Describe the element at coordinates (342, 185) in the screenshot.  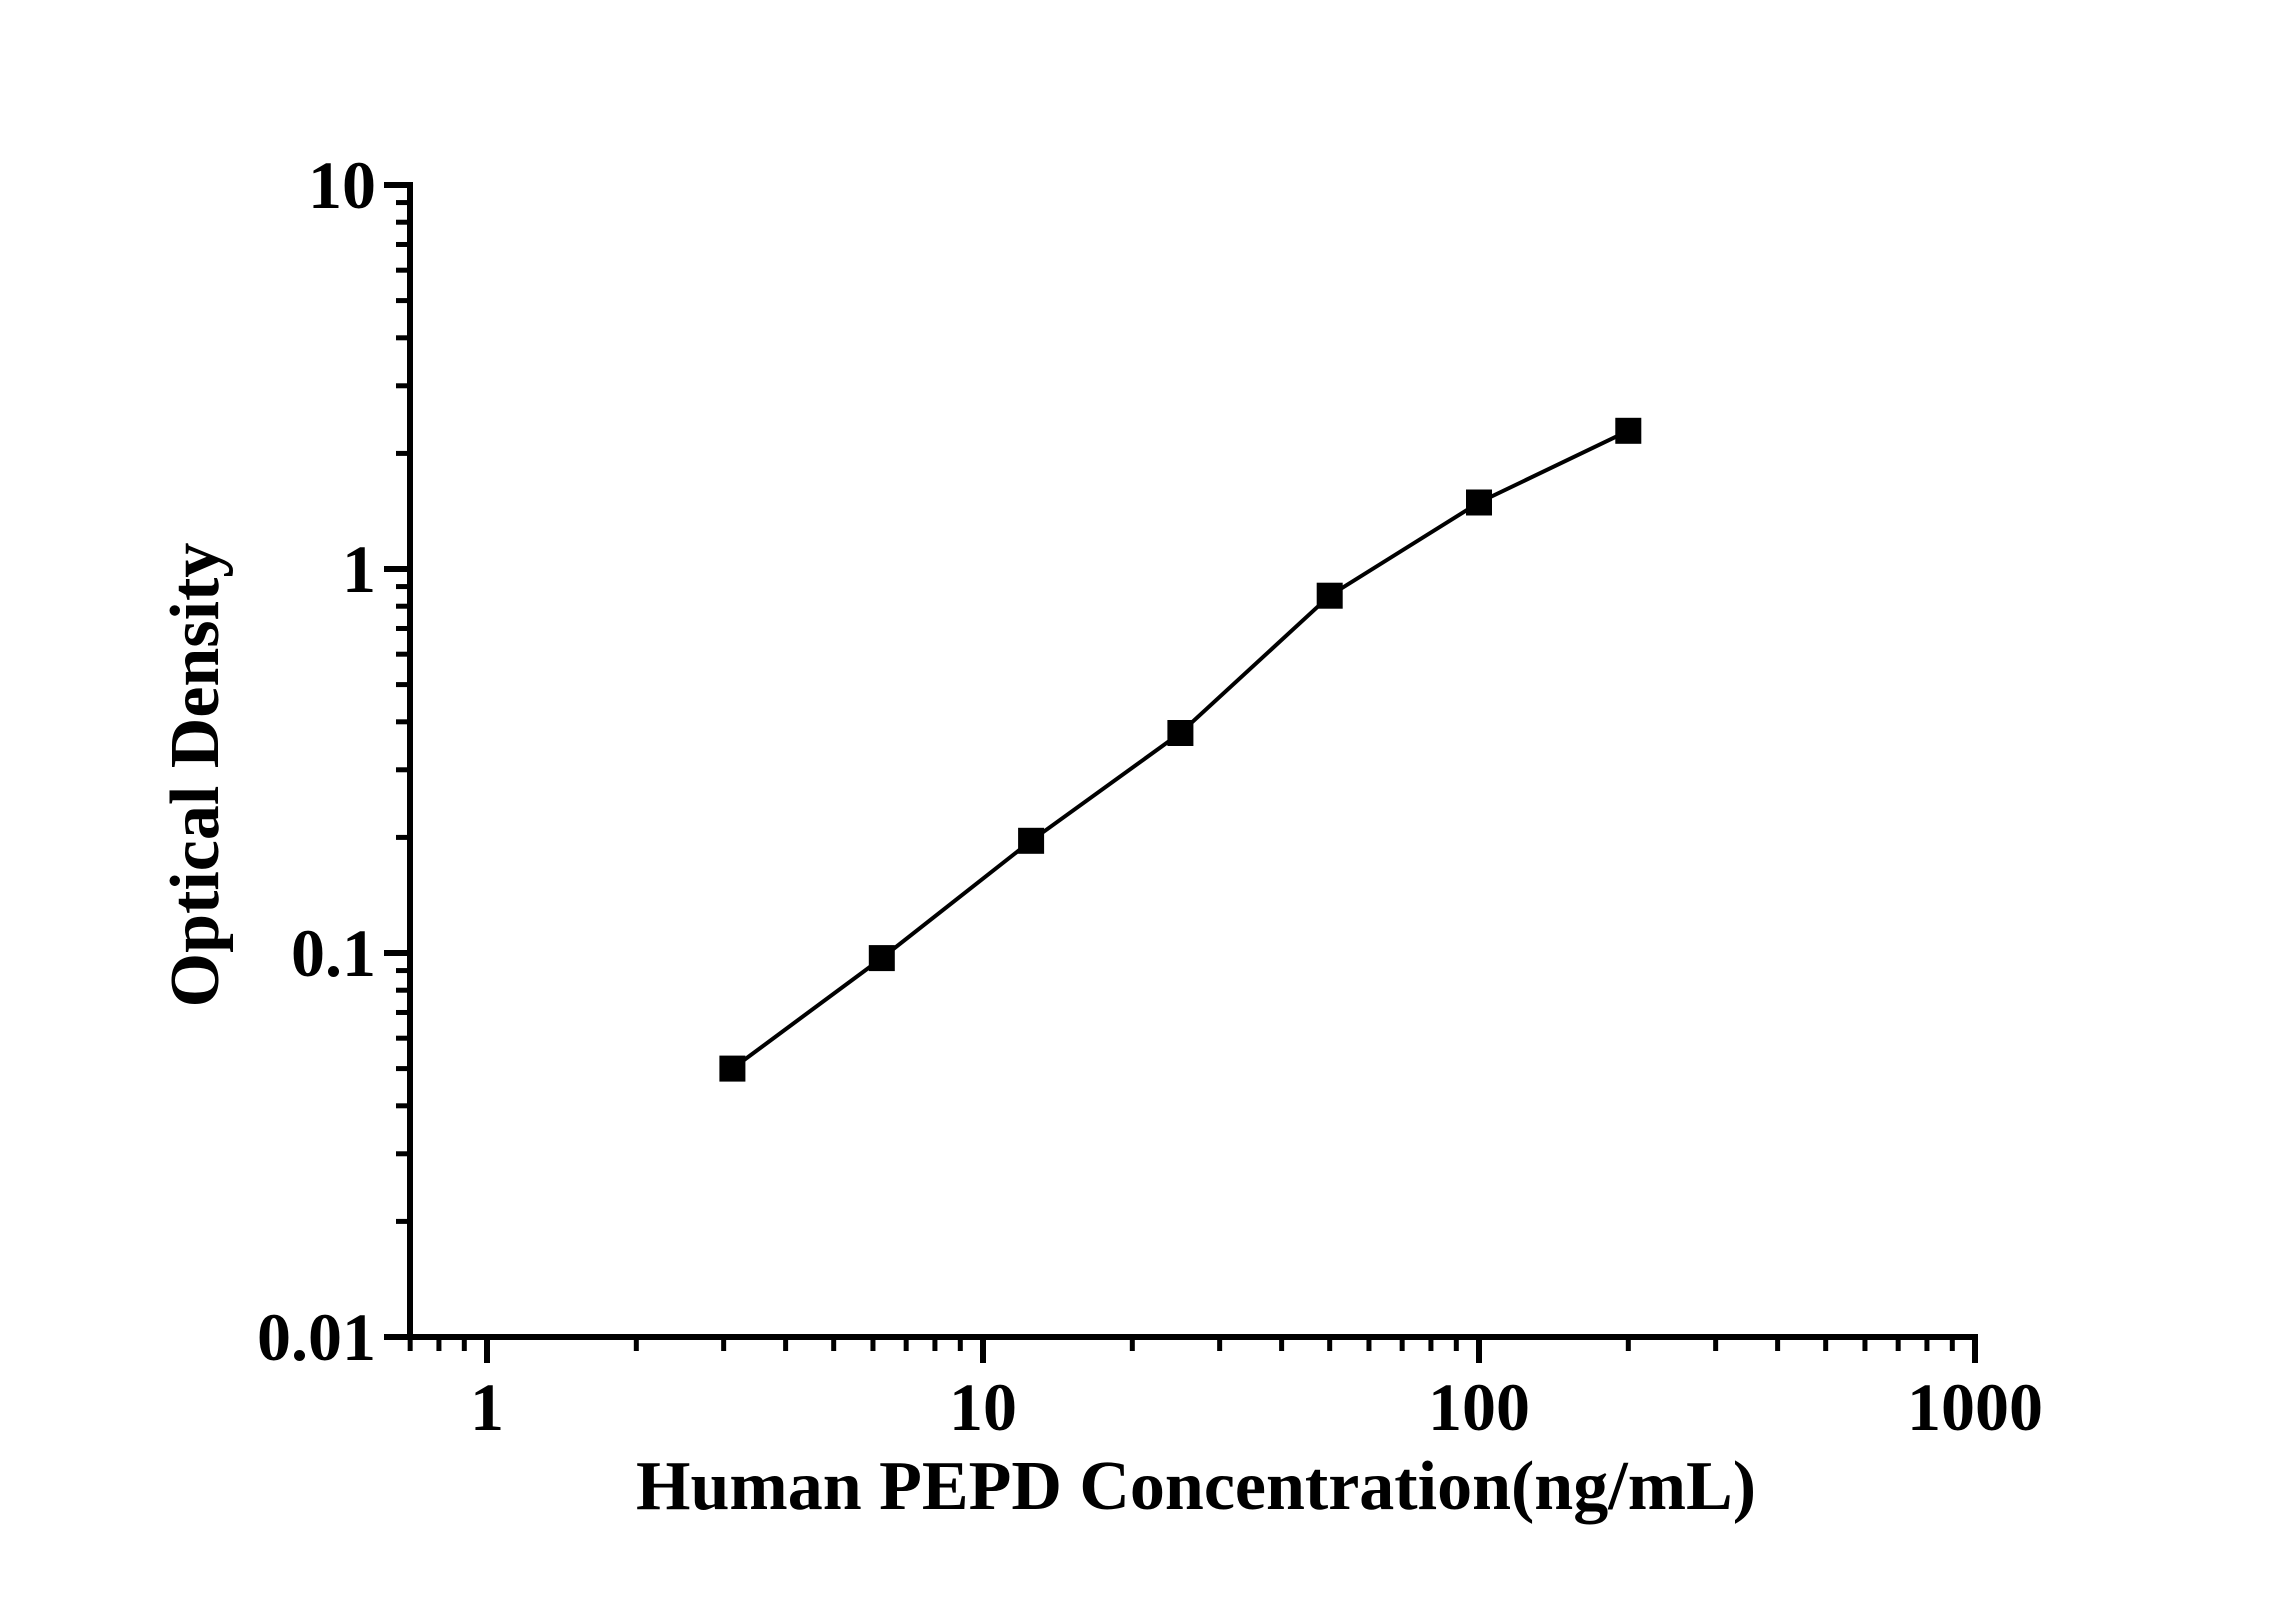
I see `y-tick-label: 10` at that location.